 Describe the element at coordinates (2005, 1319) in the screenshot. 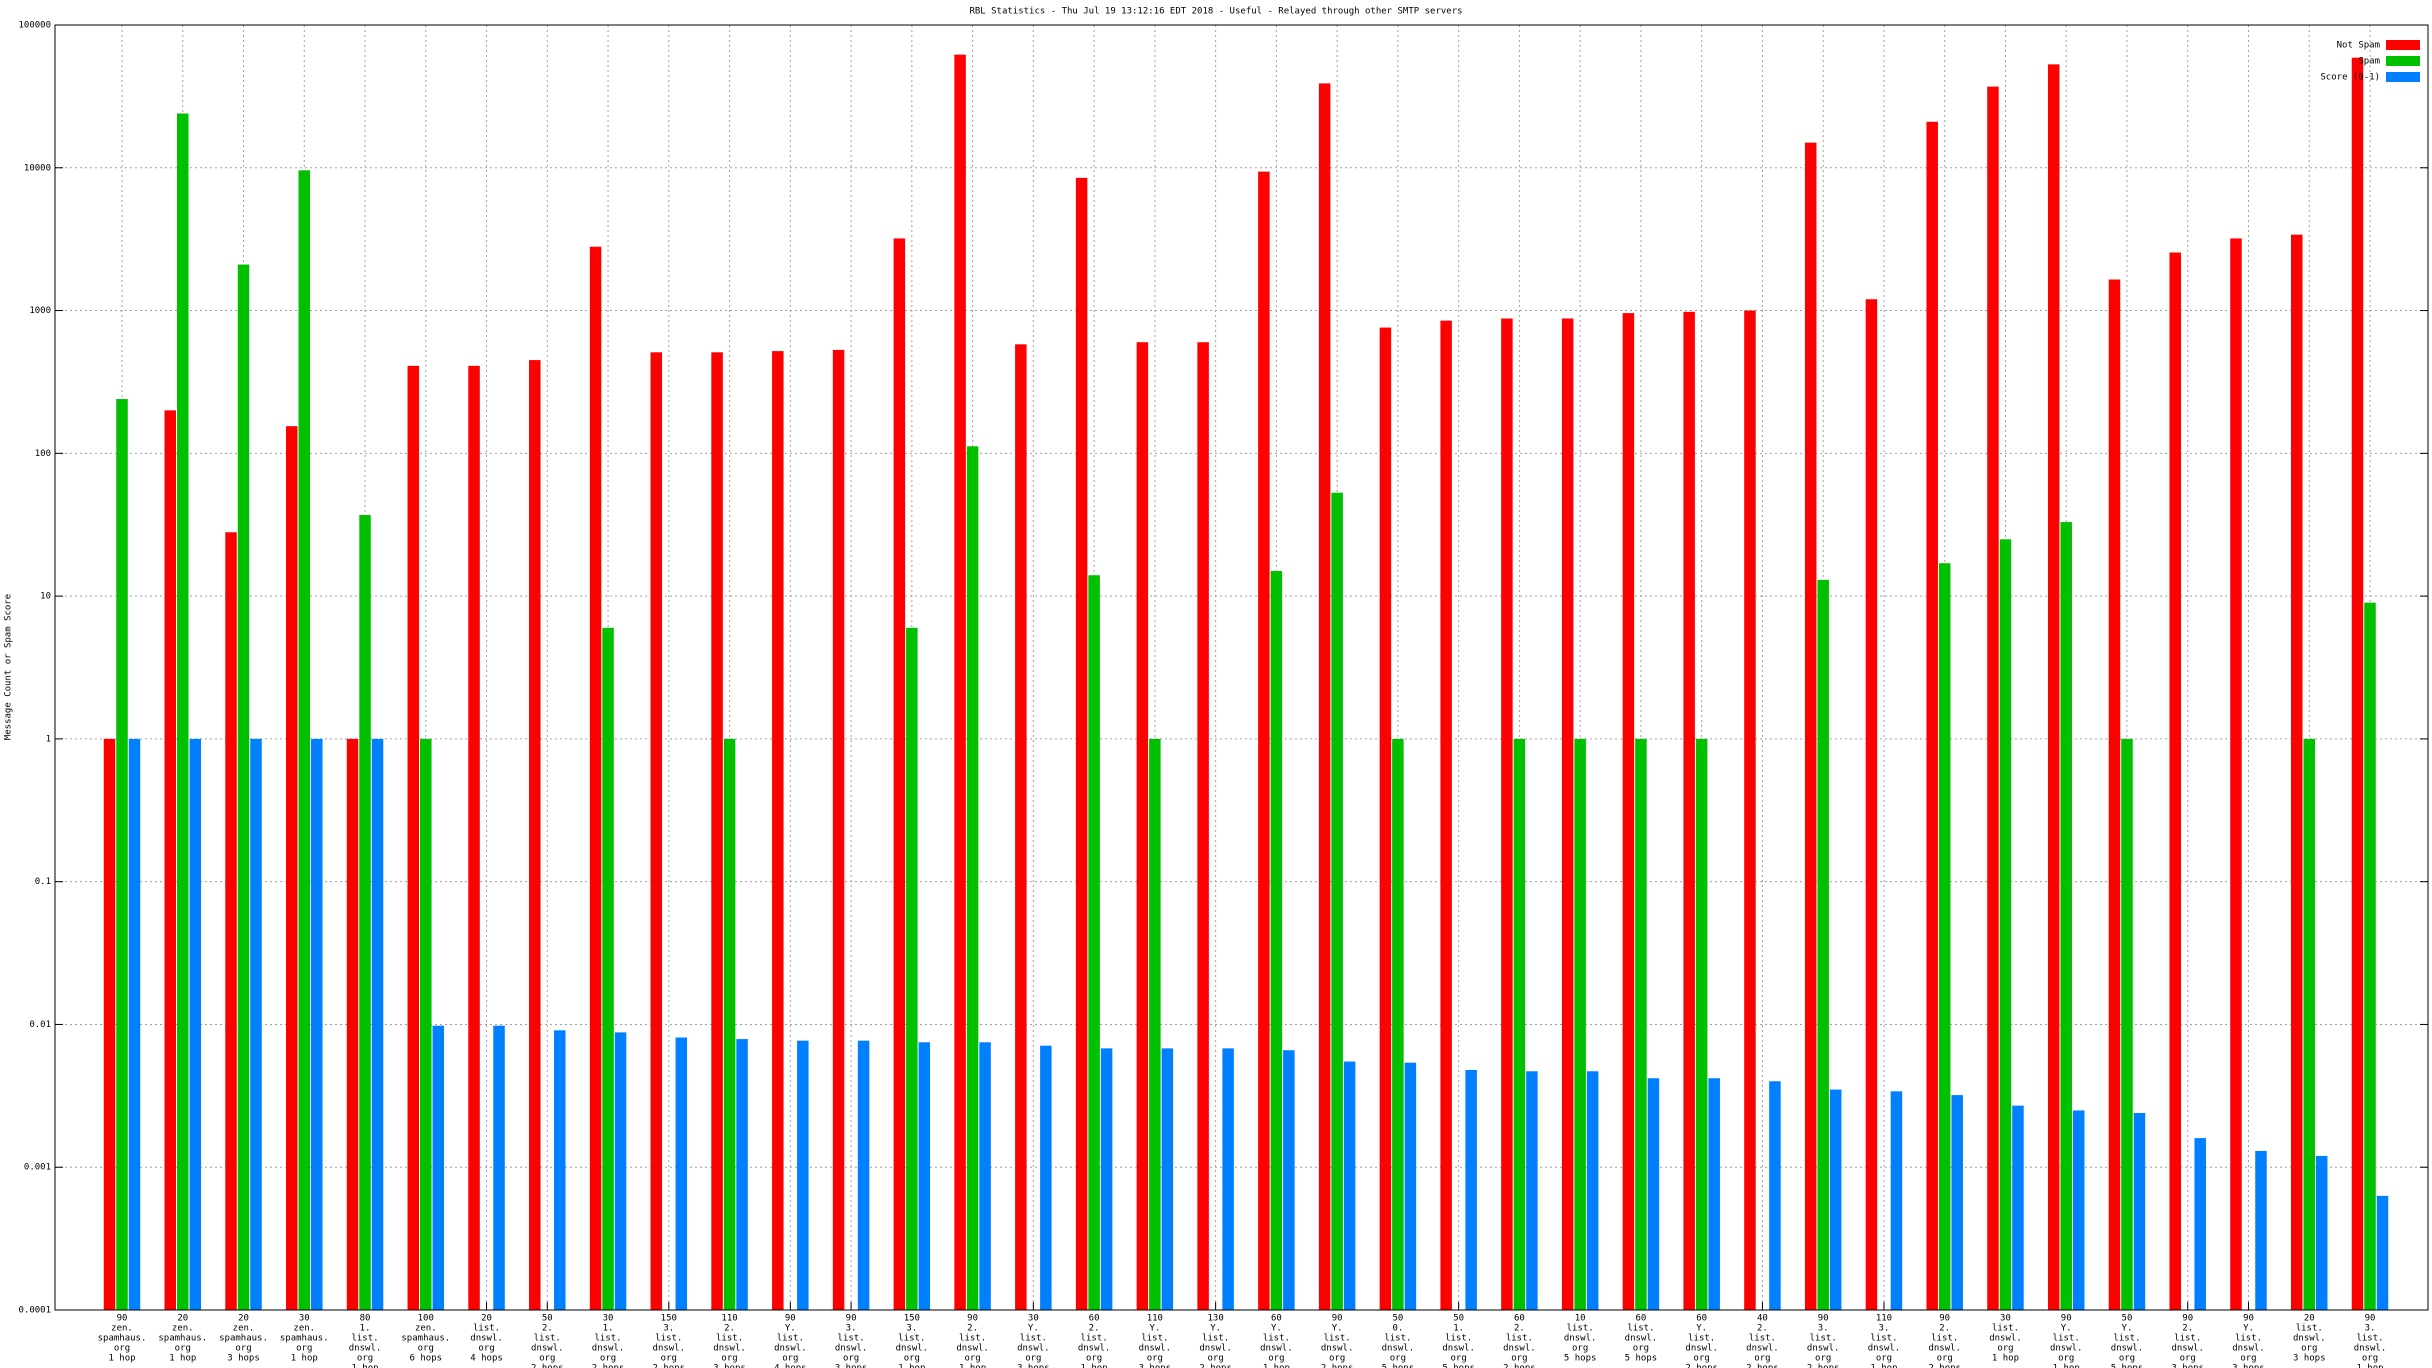

I see `x-tick-label: 30` at that location.